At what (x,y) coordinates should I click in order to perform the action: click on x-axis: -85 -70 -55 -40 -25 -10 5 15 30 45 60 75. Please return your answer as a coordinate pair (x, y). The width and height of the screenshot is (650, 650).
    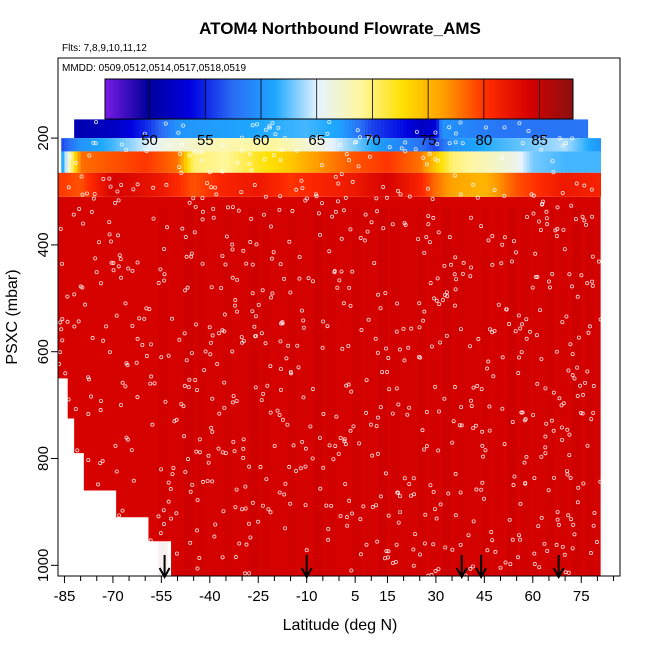
    Looking at the image, I should click on (334, 590).